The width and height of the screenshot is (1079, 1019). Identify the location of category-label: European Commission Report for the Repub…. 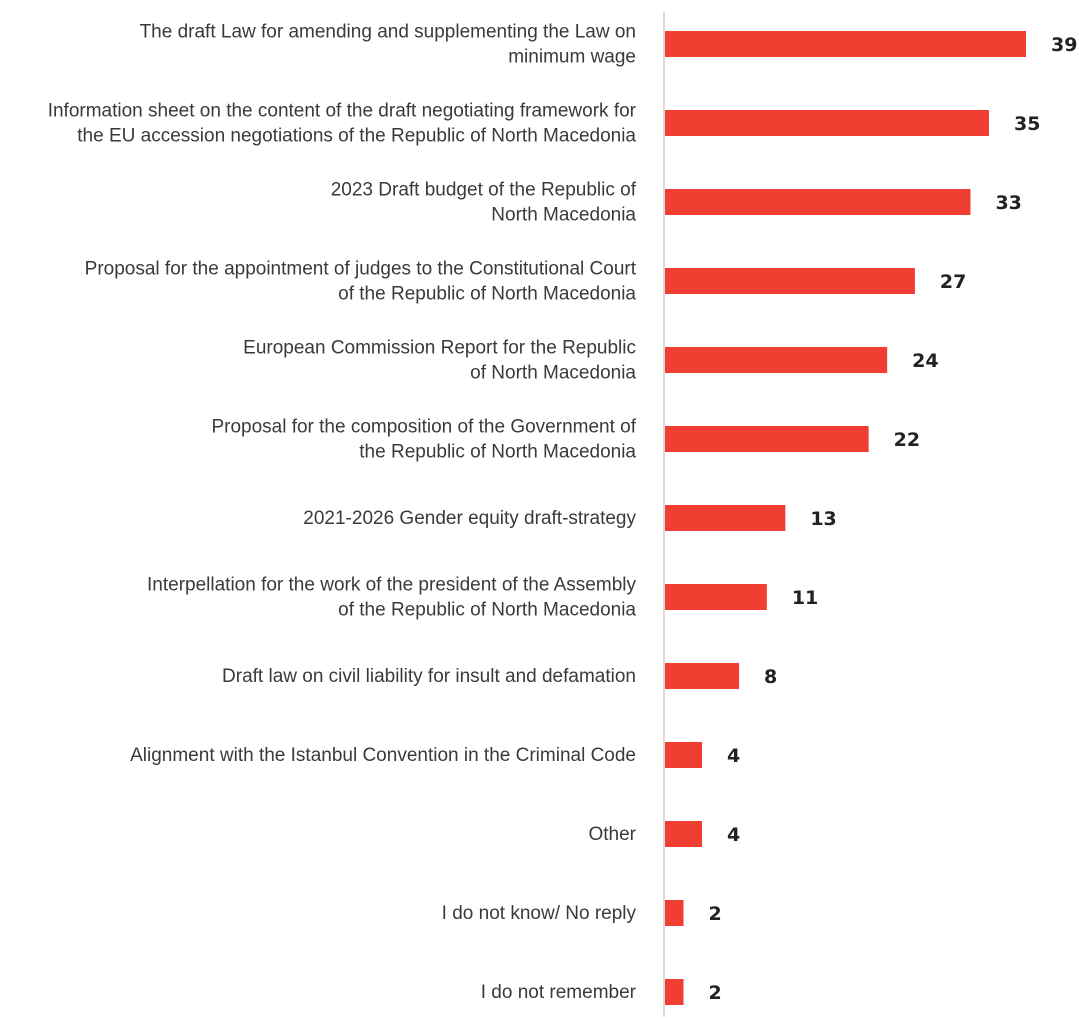
(439, 361).